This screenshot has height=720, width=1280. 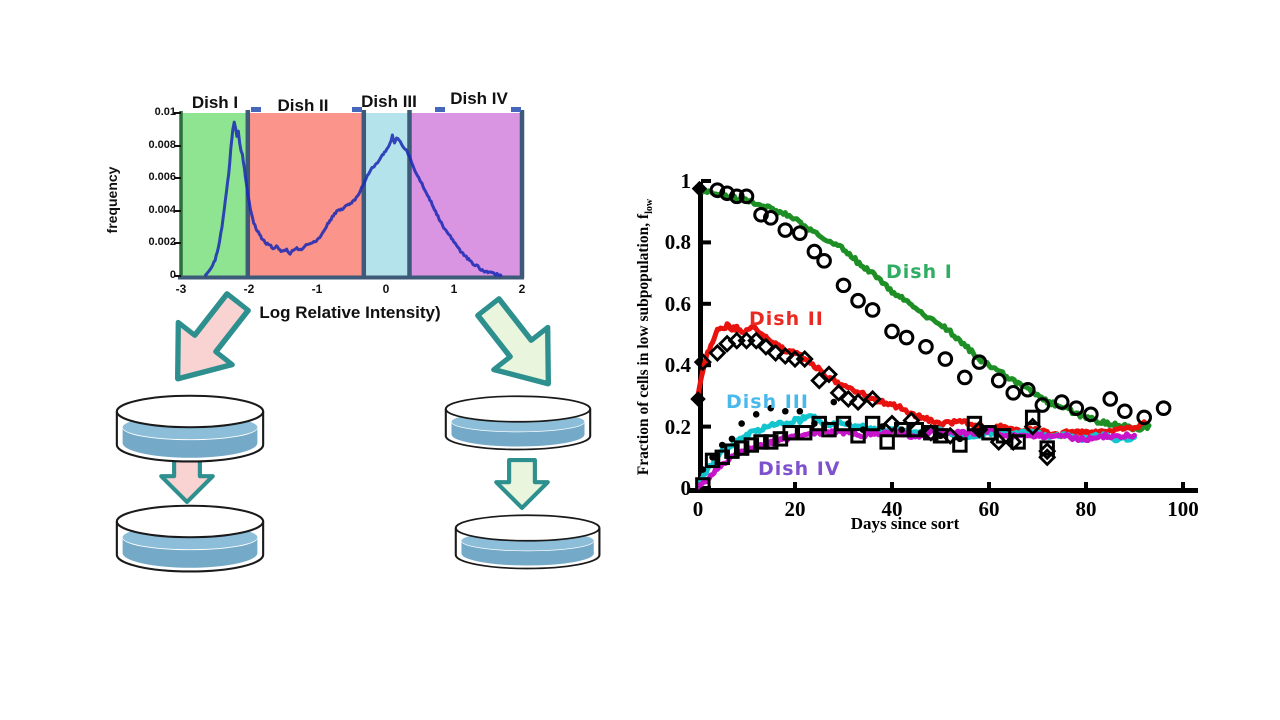 What do you see at coordinates (875, 451) in the screenshot?
I see `markers-open-square-dish-iv` at bounding box center [875, 451].